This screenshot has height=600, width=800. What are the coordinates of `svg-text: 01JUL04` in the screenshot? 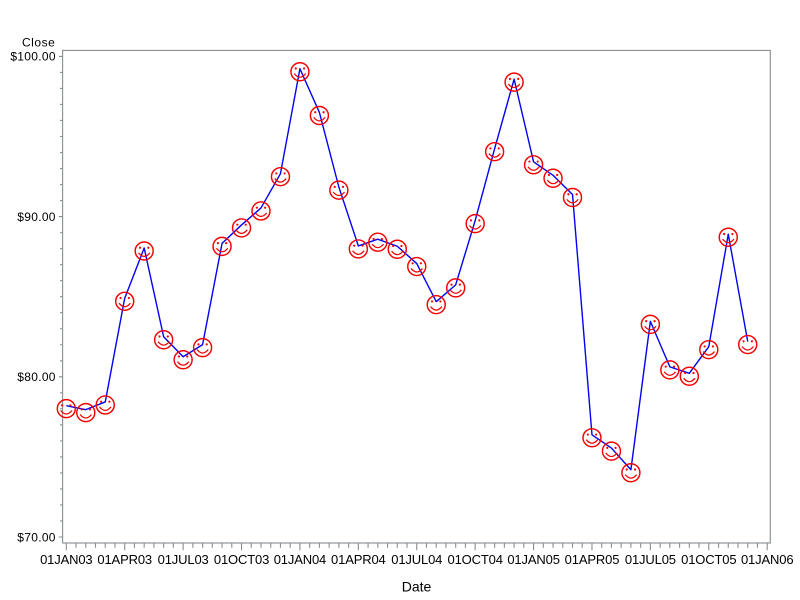 It's located at (416, 559).